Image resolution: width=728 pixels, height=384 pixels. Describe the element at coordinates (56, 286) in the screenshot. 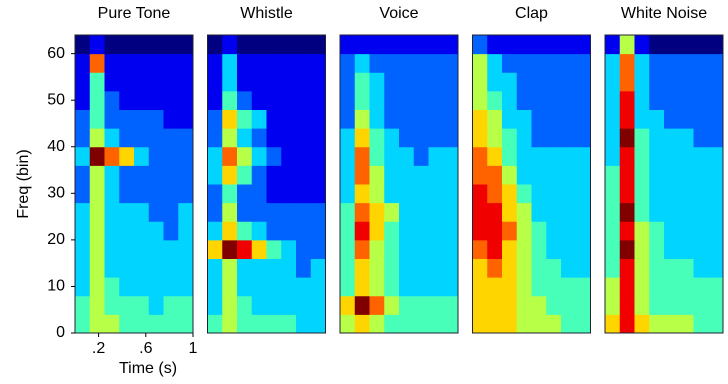

I see `y-tick-label: 10` at that location.